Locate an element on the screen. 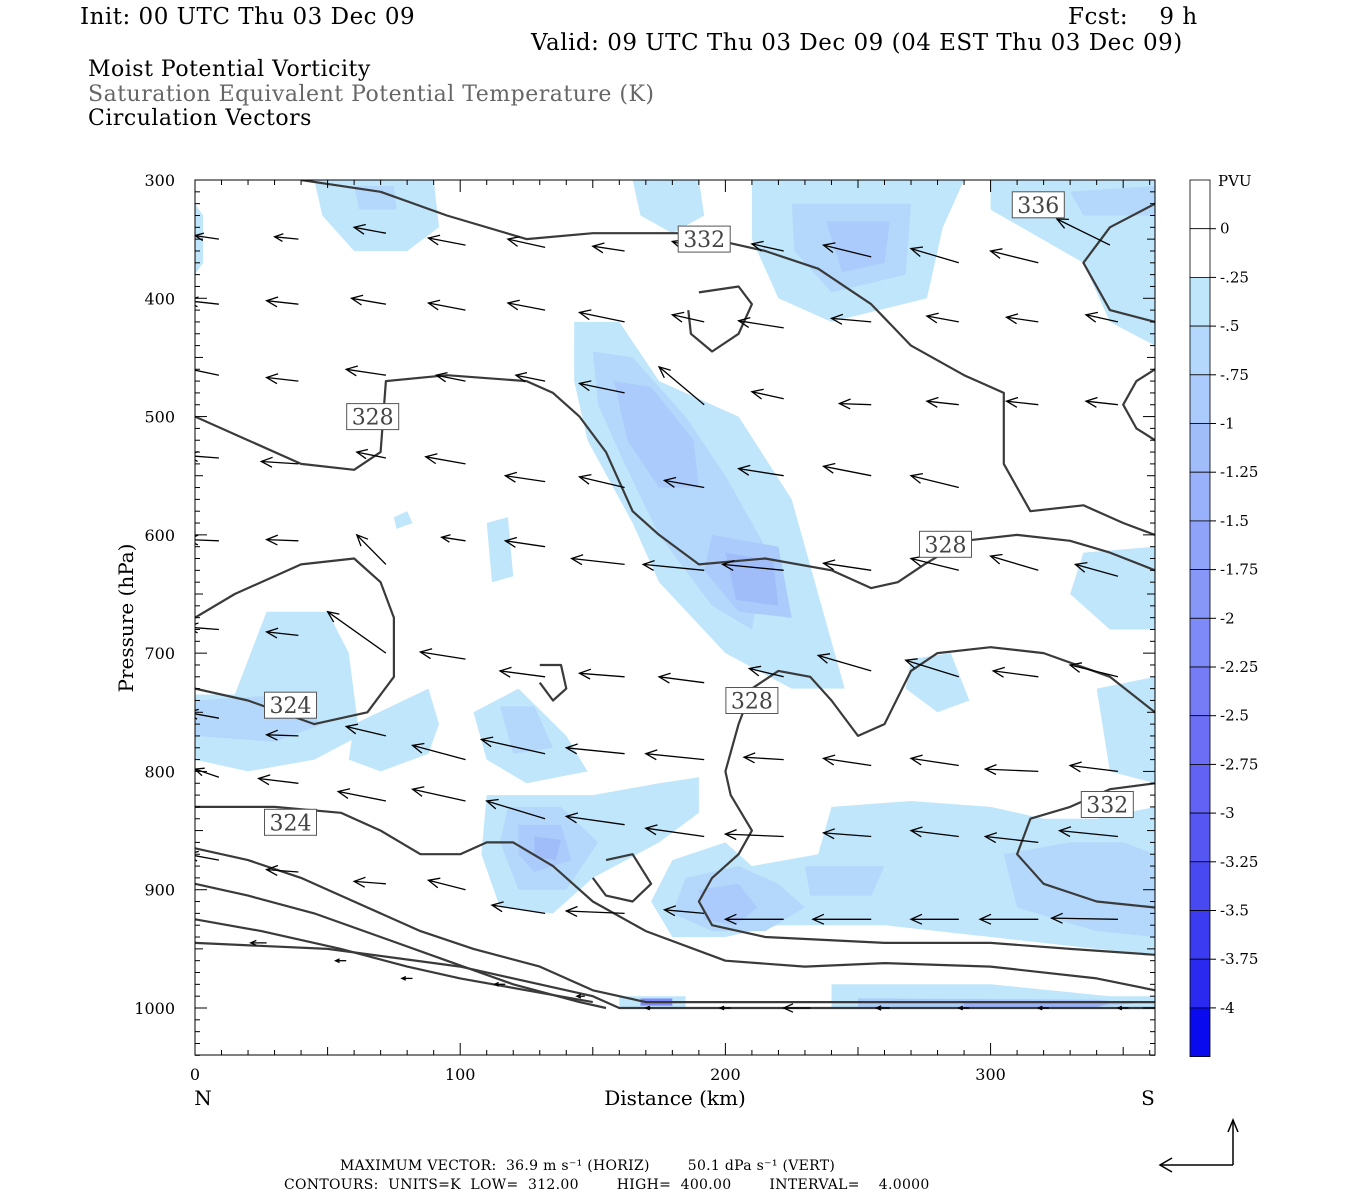 This screenshot has width=1350, height=1200. y-tick-label: 1000 is located at coordinates (154, 1008).